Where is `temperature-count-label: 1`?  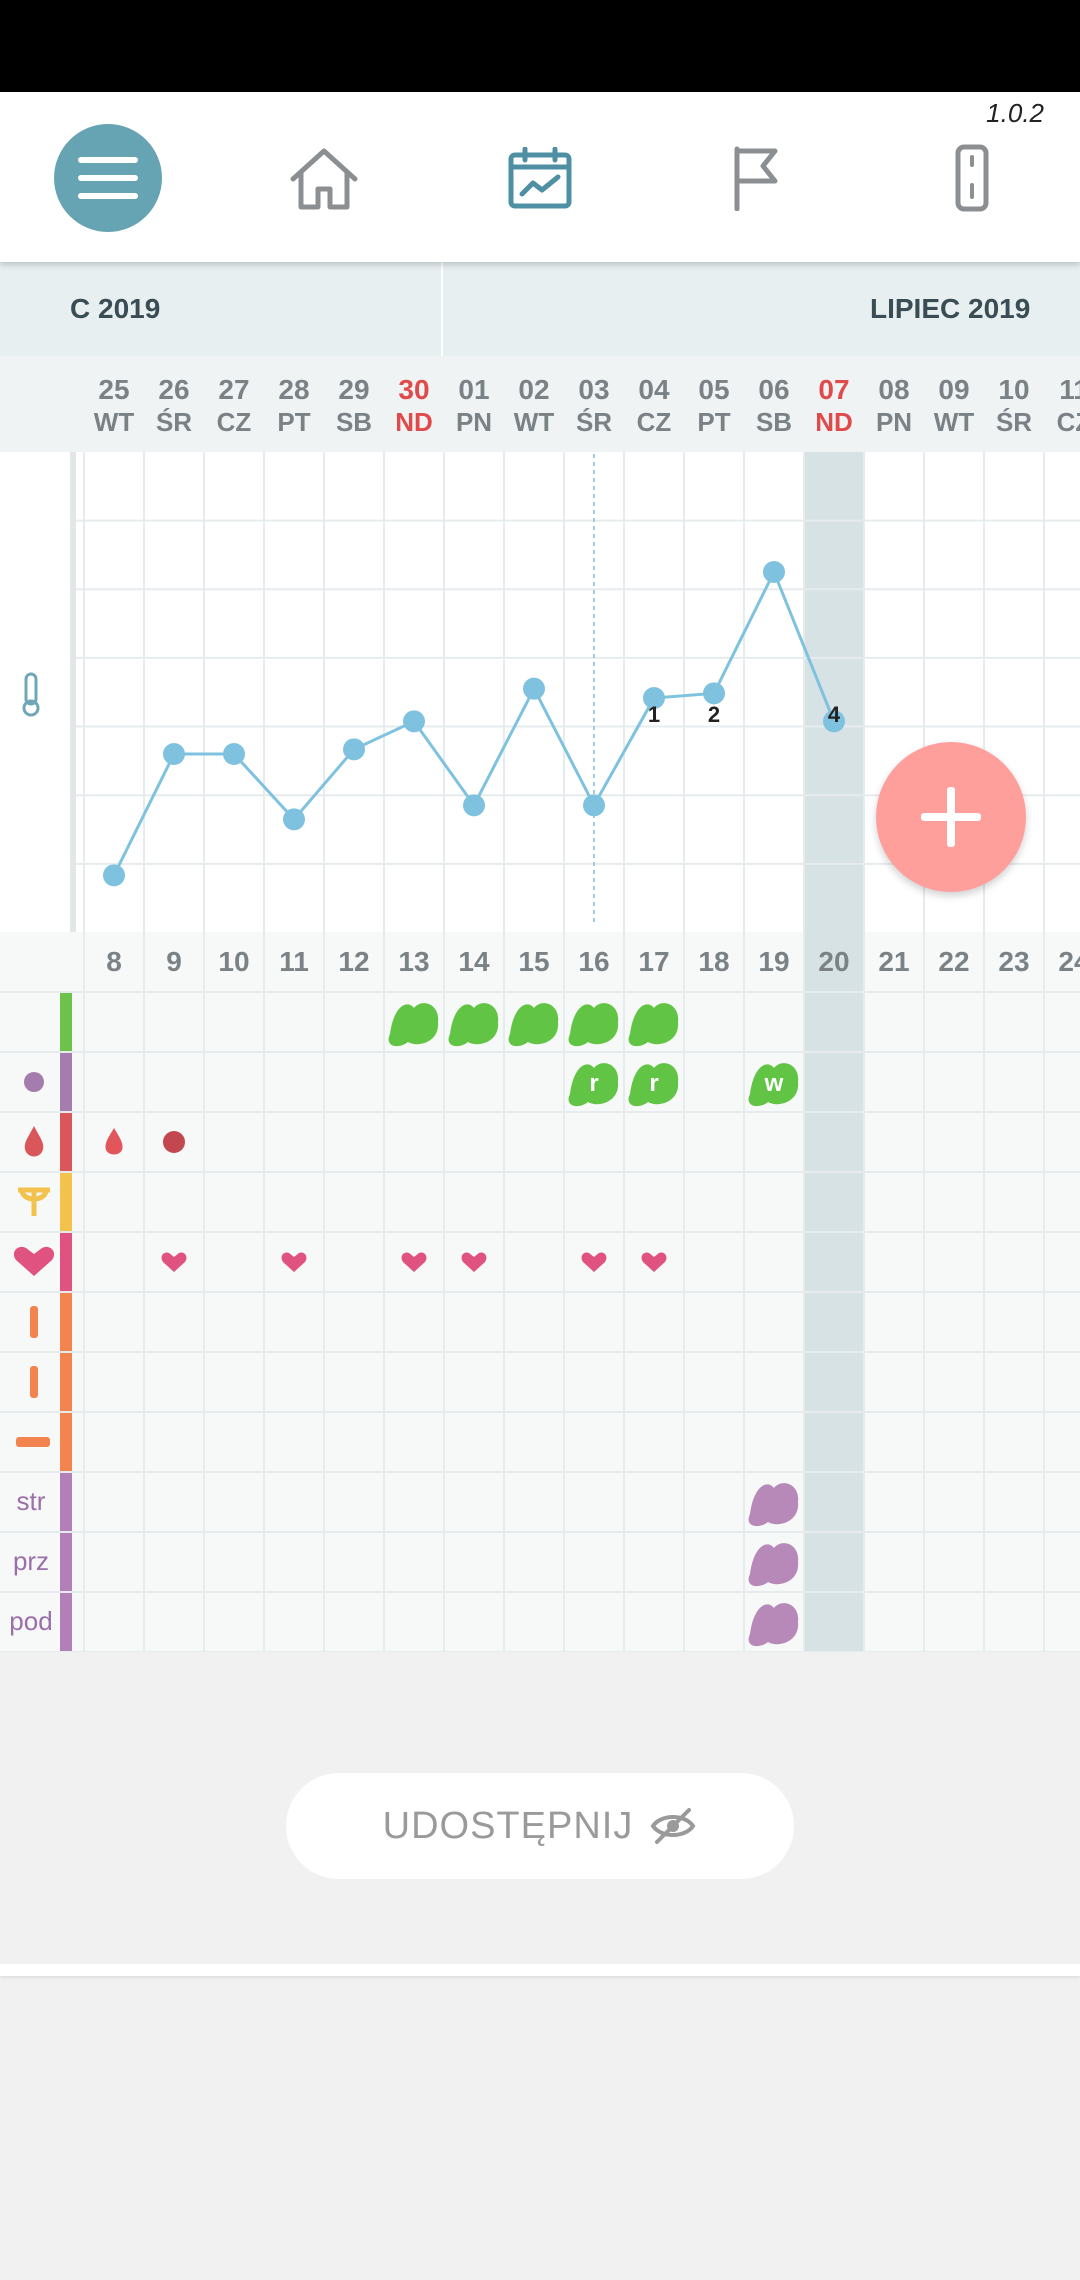 temperature-count-label: 1 is located at coordinates (654, 714).